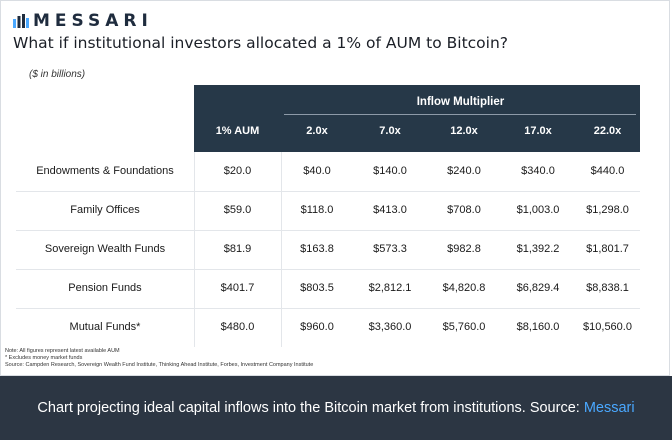 The width and height of the screenshot is (672, 440). Describe the element at coordinates (237, 118) in the screenshot. I see `table-header-aum-cell` at that location.